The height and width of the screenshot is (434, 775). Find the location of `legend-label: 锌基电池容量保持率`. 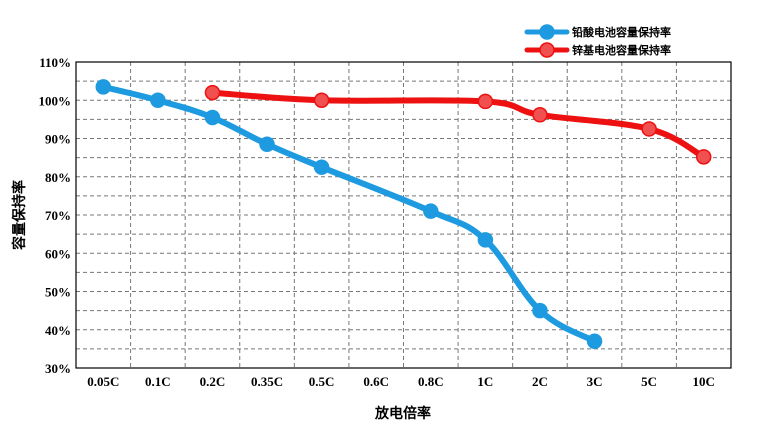

legend-label: 锌基电池容量保持率 is located at coordinates (621, 50).